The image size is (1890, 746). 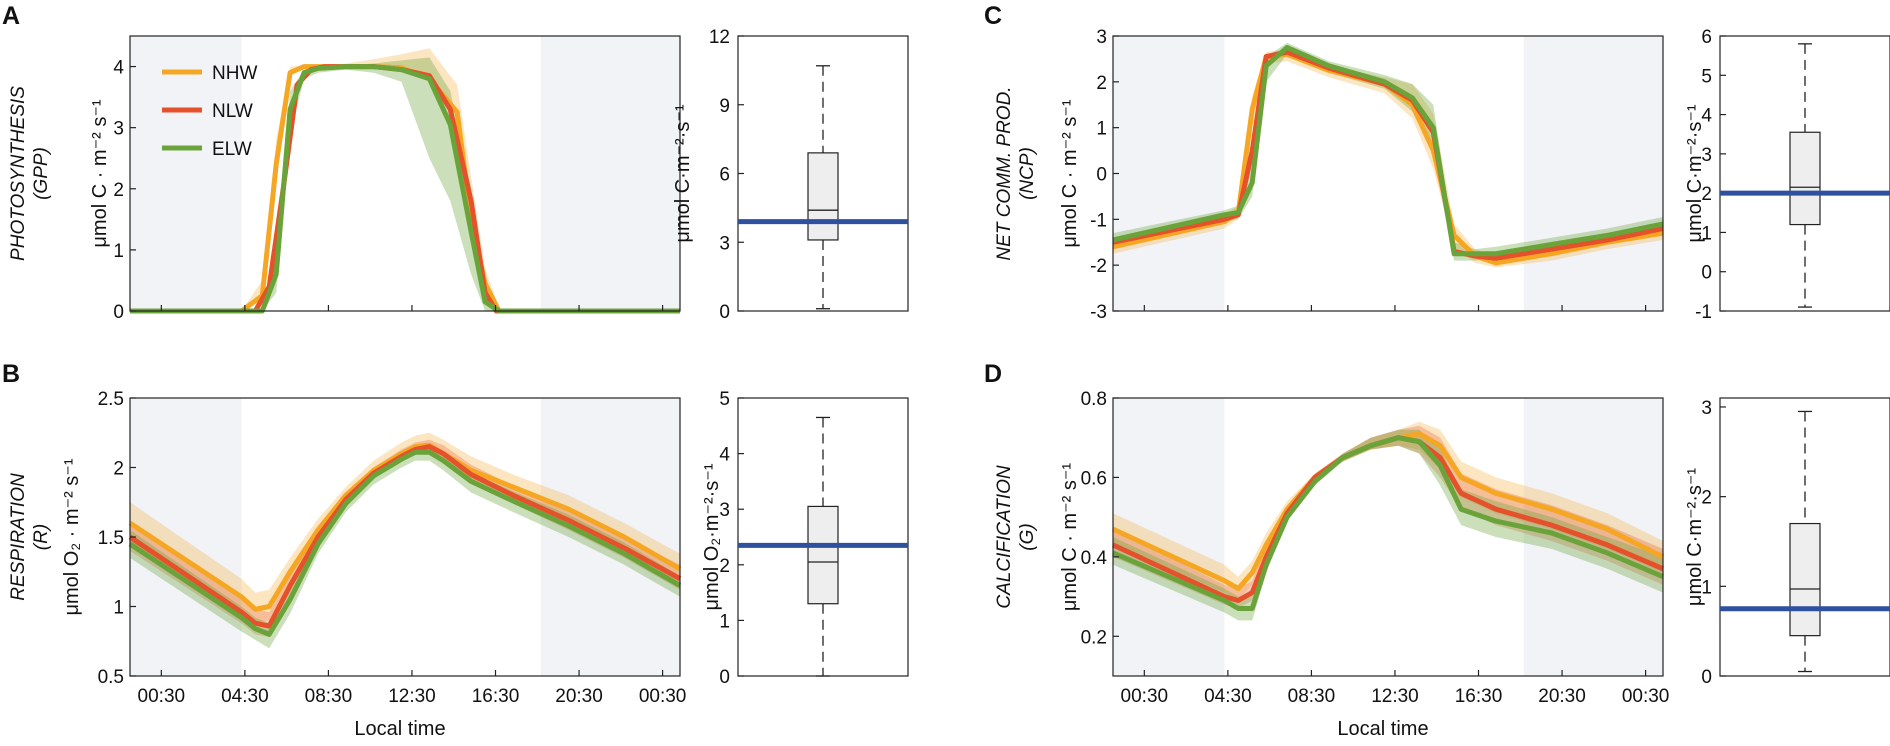 What do you see at coordinates (18, 537) in the screenshot?
I see `panel-title-line: RESPIRATION` at bounding box center [18, 537].